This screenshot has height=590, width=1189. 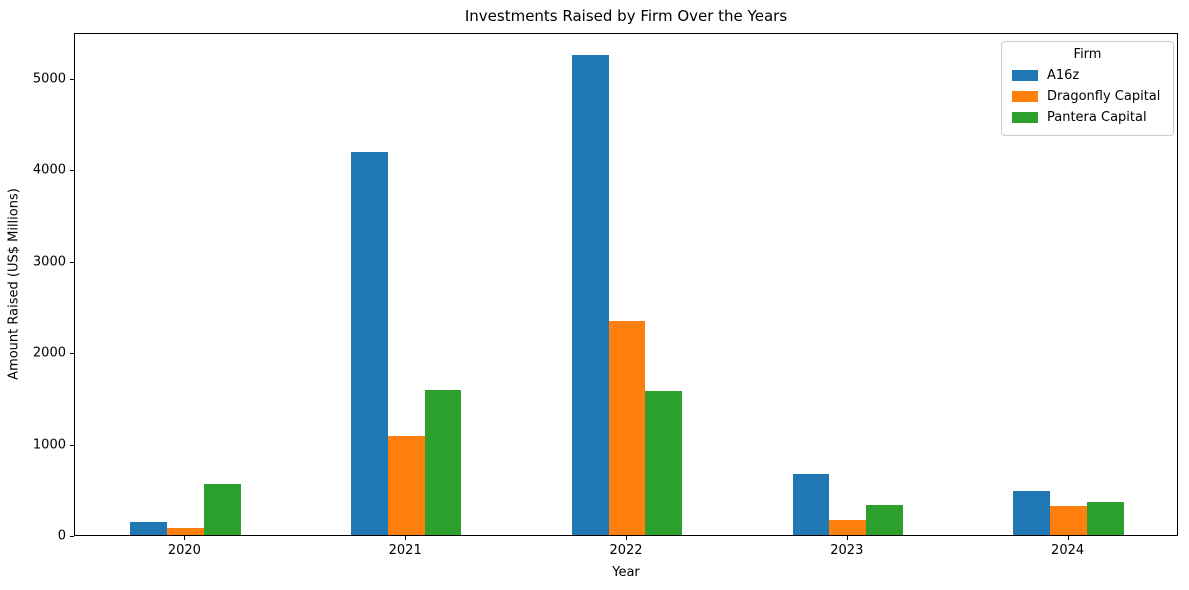 What do you see at coordinates (590, 294) in the screenshot?
I see `bar-a16z-2022` at bounding box center [590, 294].